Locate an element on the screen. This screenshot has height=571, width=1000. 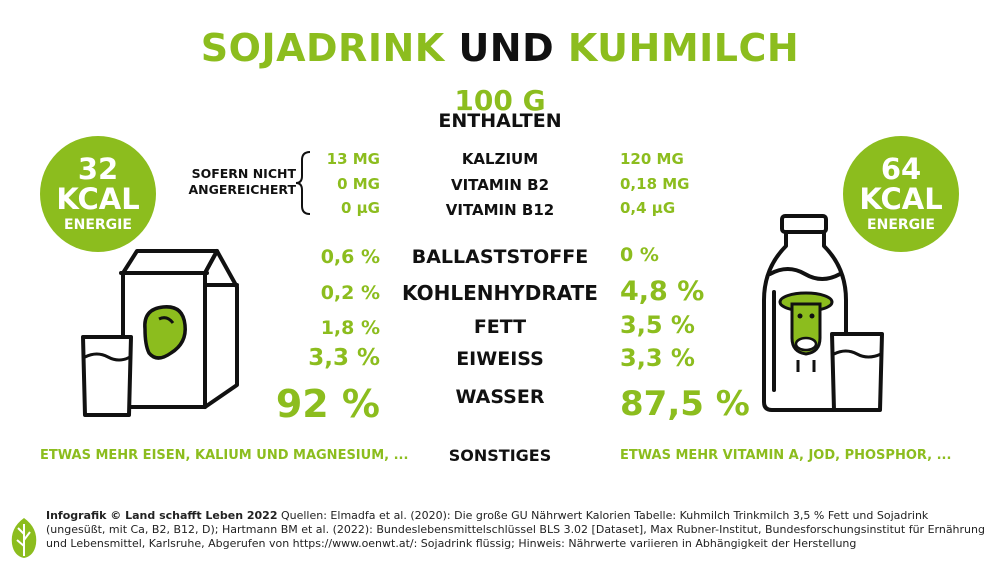
label-fat: FETT is located at coordinates (500, 327).